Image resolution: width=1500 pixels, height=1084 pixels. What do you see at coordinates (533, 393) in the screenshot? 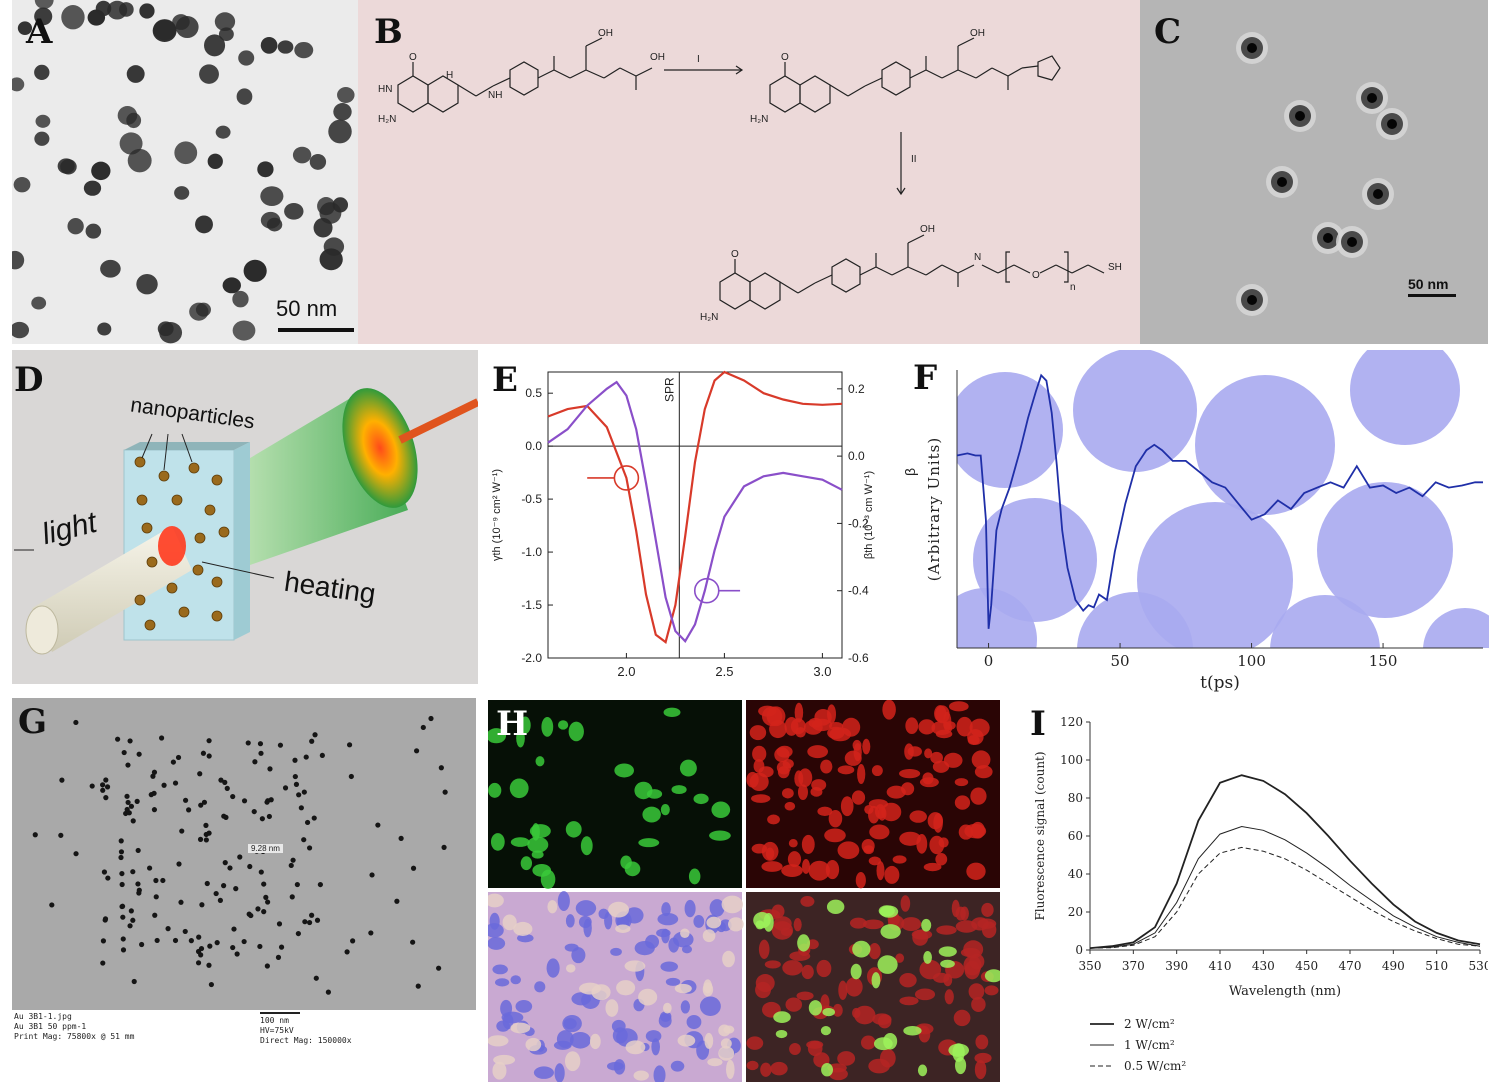
I see `y-tick-label-left: 0.5` at bounding box center [533, 393].